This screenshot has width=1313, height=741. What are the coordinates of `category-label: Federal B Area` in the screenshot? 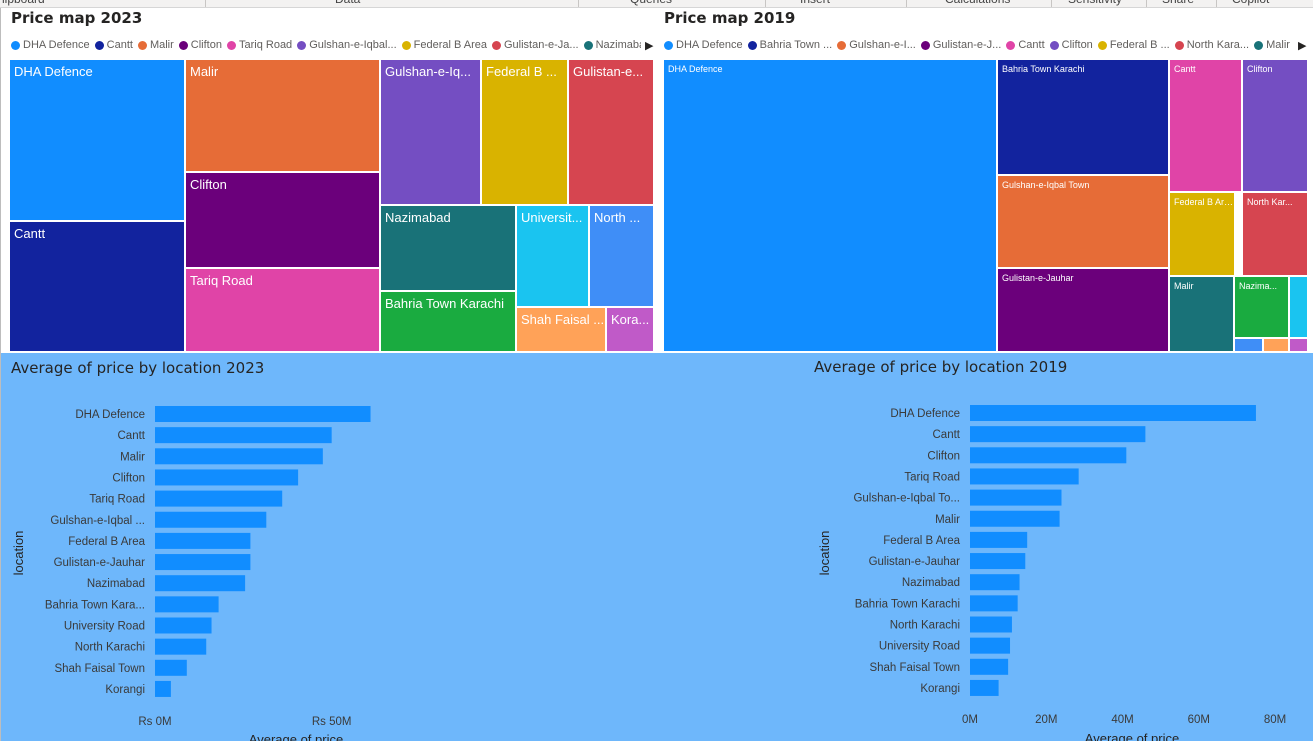 It's located at (921, 541).